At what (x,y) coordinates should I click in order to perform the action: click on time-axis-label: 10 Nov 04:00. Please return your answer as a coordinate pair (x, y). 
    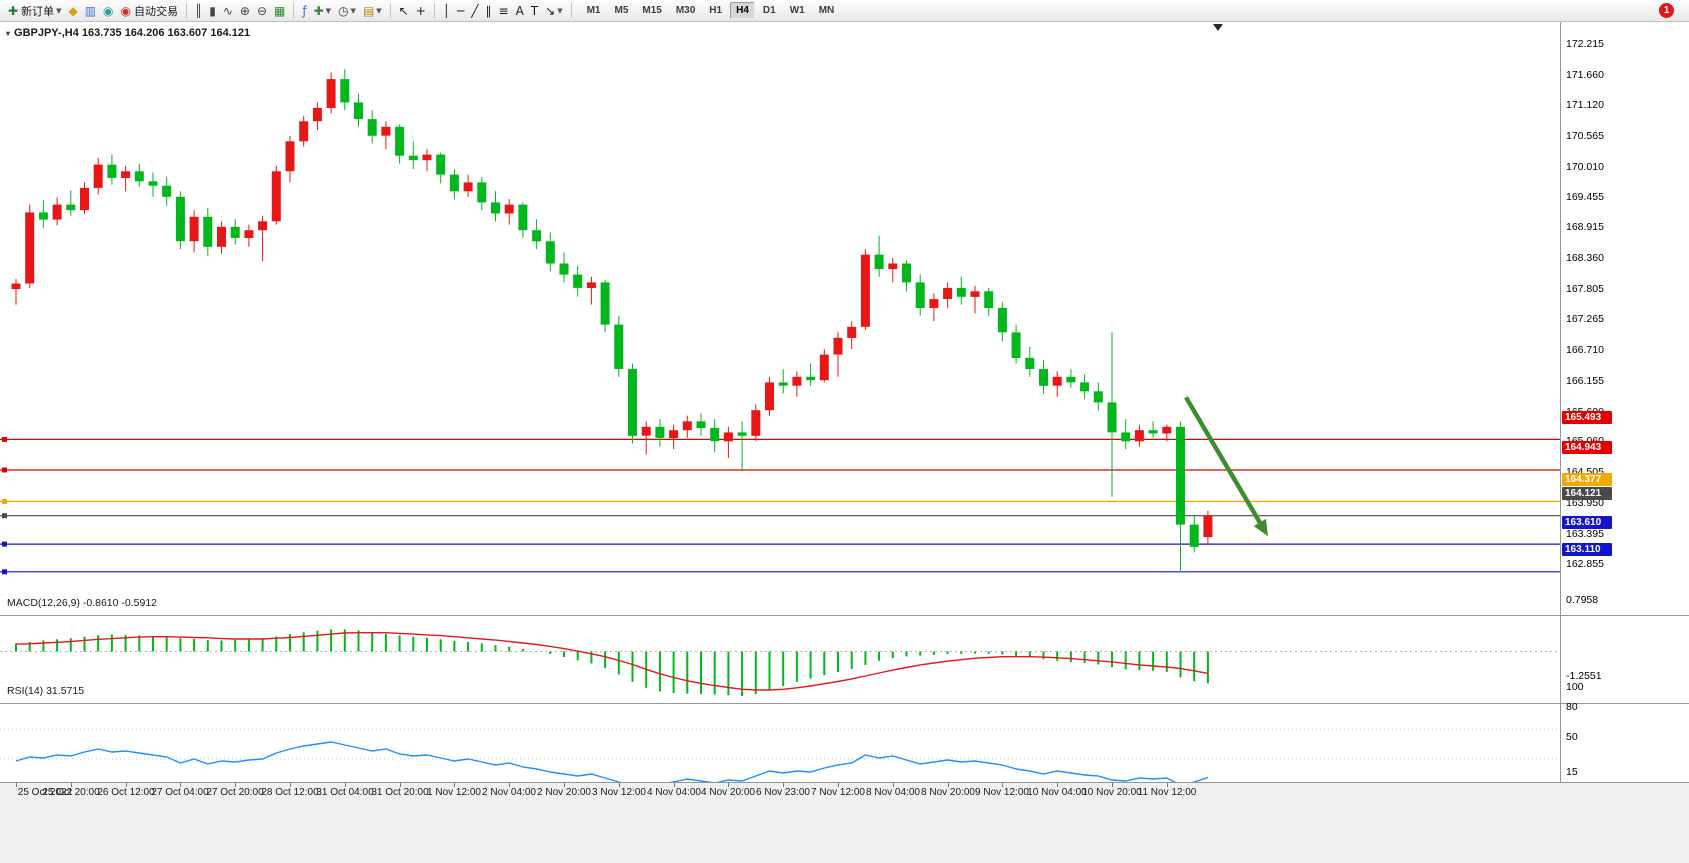
    Looking at the image, I should click on (1057, 792).